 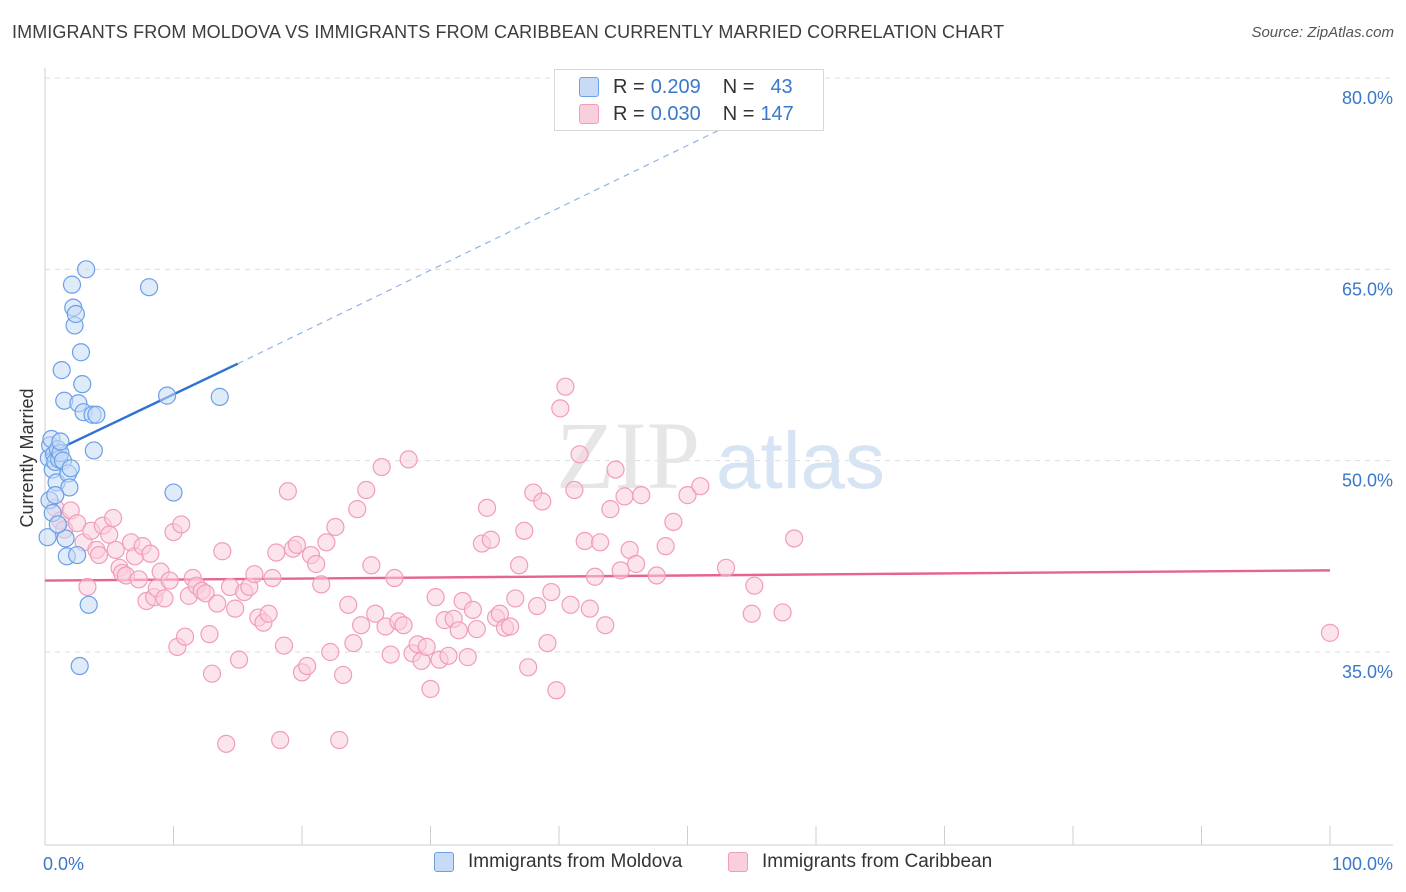 I want to click on stats-row-moldova: R = 0.209 N = 43, so click(x=686, y=87).